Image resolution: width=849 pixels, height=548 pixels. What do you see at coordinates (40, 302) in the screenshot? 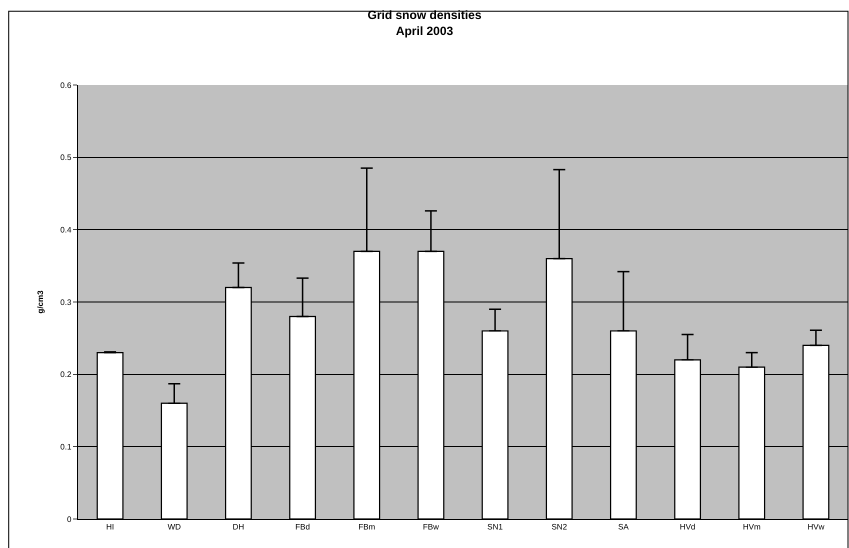
I see `y-axis-title: g/cm3` at bounding box center [40, 302].